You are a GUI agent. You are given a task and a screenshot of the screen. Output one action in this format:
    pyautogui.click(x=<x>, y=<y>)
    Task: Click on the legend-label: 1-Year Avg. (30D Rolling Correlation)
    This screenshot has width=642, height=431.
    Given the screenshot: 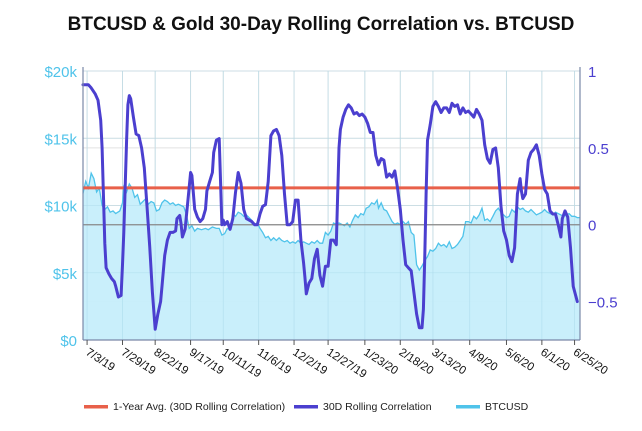 What is the action you would take?
    pyautogui.click(x=199, y=407)
    